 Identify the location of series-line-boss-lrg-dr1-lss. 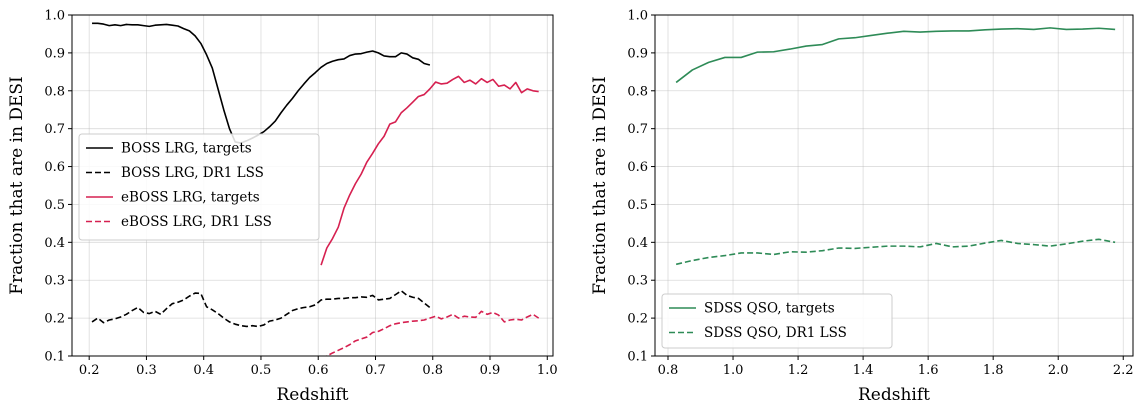
(261, 309).